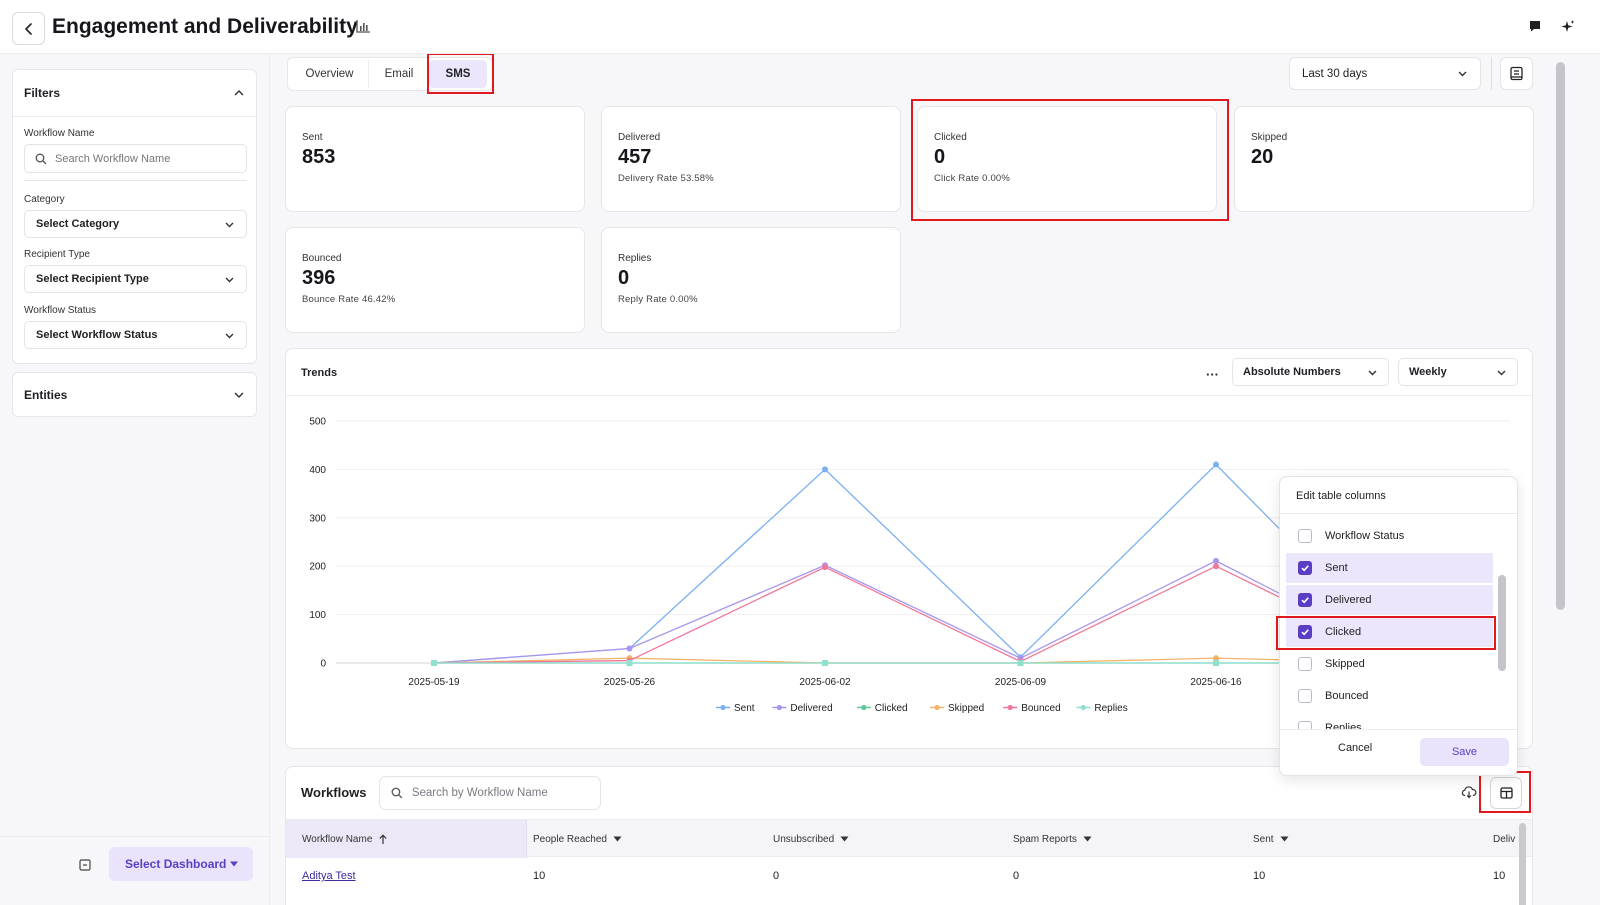  What do you see at coordinates (1389, 568) in the screenshot?
I see `column-option-sent: Sent` at bounding box center [1389, 568].